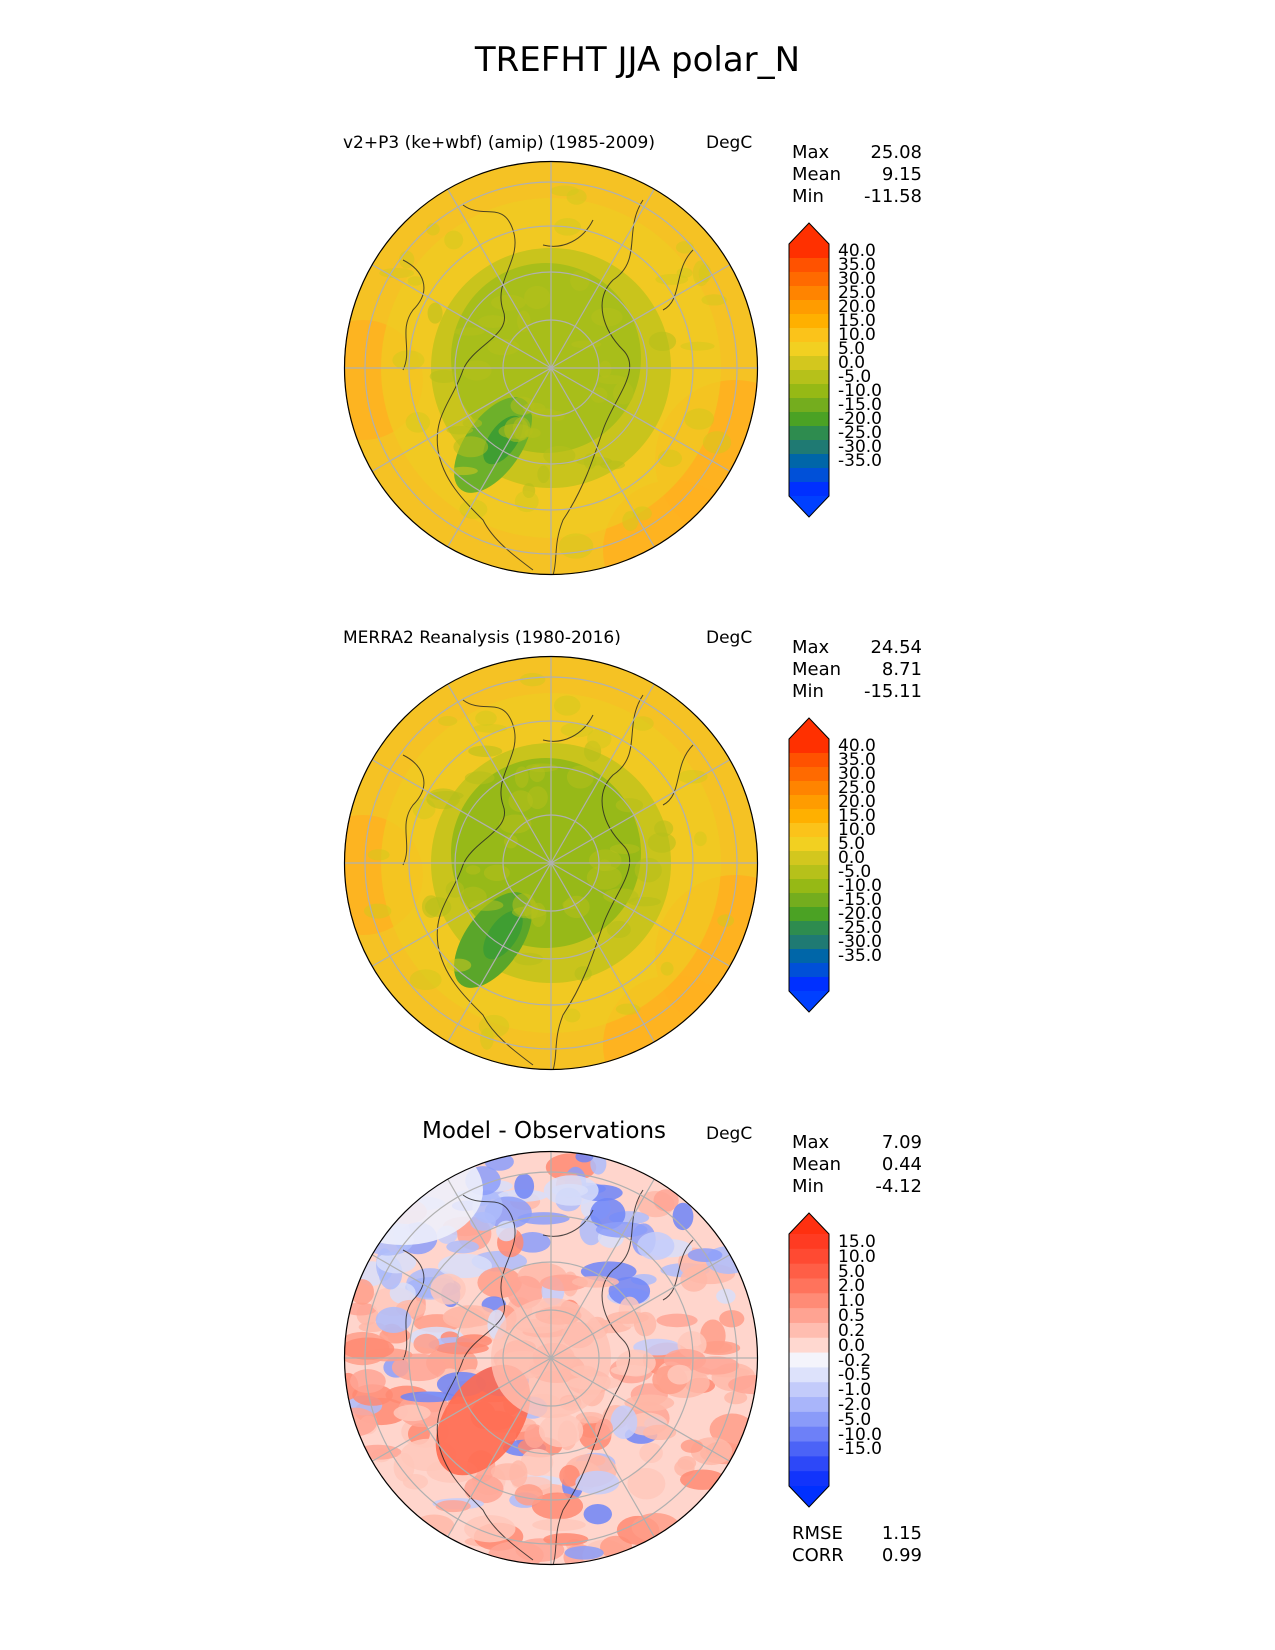 The width and height of the screenshot is (1275, 1650). What do you see at coordinates (857, 802) in the screenshot?
I see `colorbar-tick-label: 20.0` at bounding box center [857, 802].